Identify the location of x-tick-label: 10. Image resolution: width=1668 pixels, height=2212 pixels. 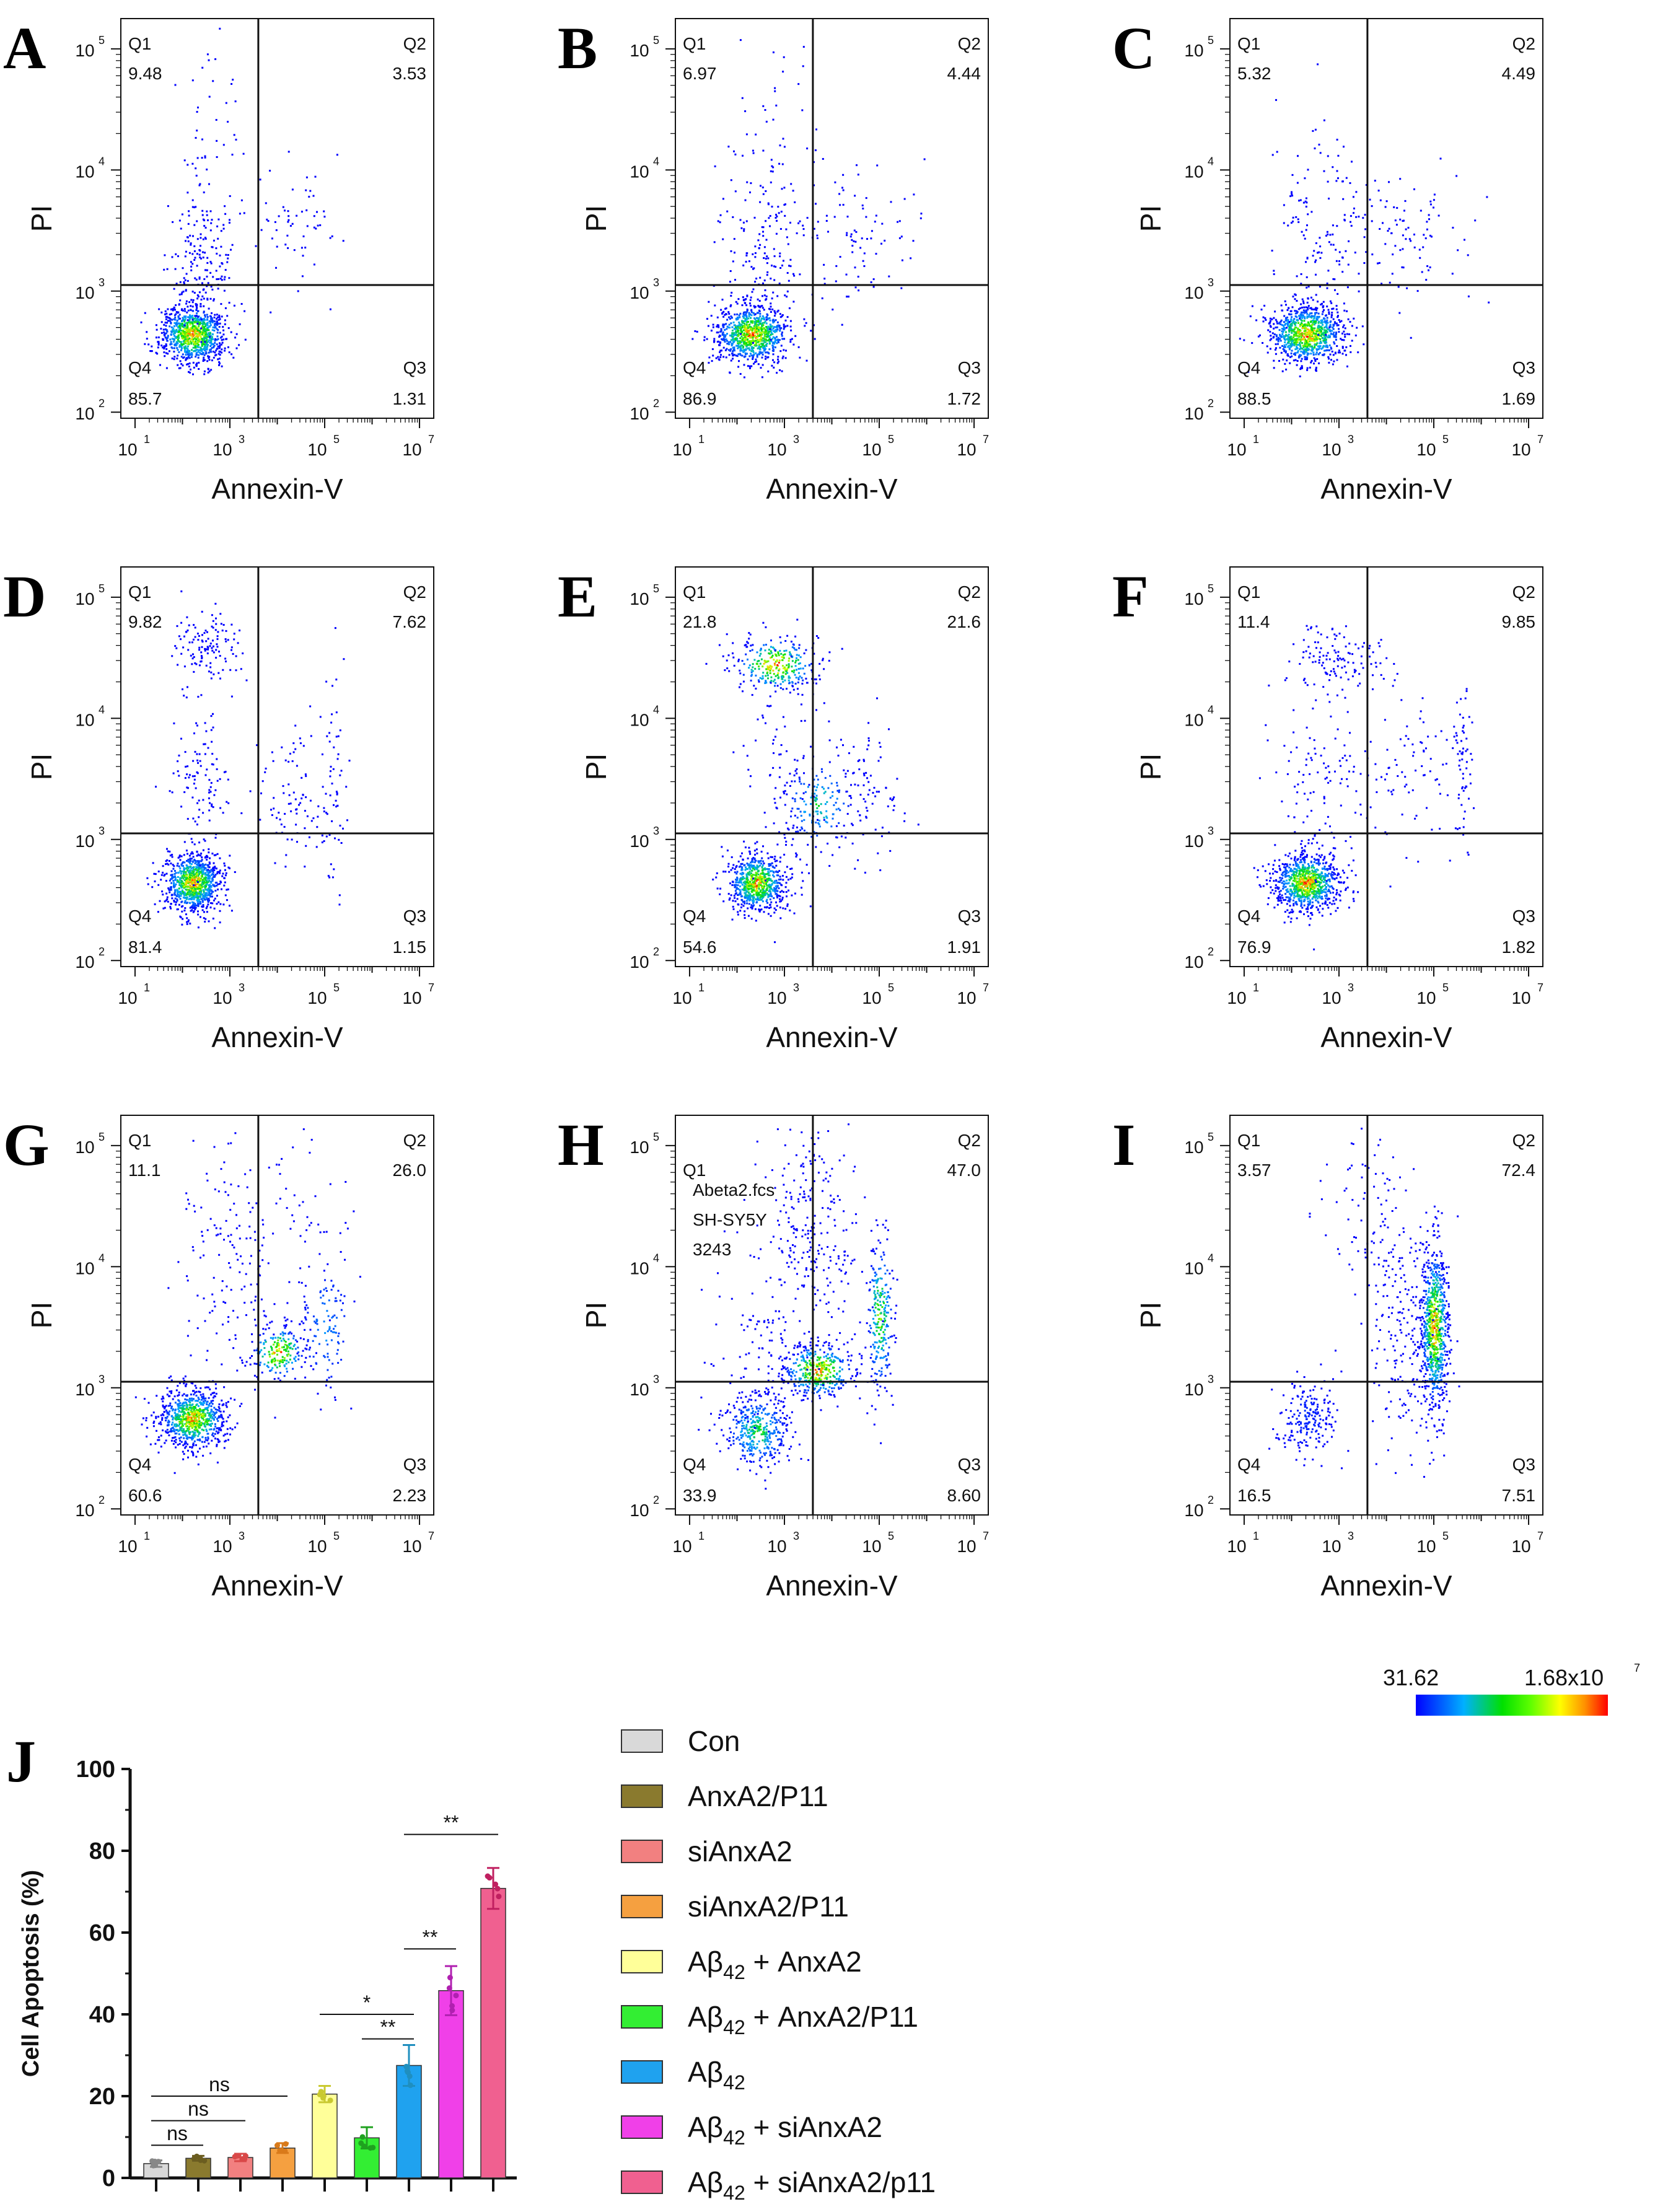
(317, 449).